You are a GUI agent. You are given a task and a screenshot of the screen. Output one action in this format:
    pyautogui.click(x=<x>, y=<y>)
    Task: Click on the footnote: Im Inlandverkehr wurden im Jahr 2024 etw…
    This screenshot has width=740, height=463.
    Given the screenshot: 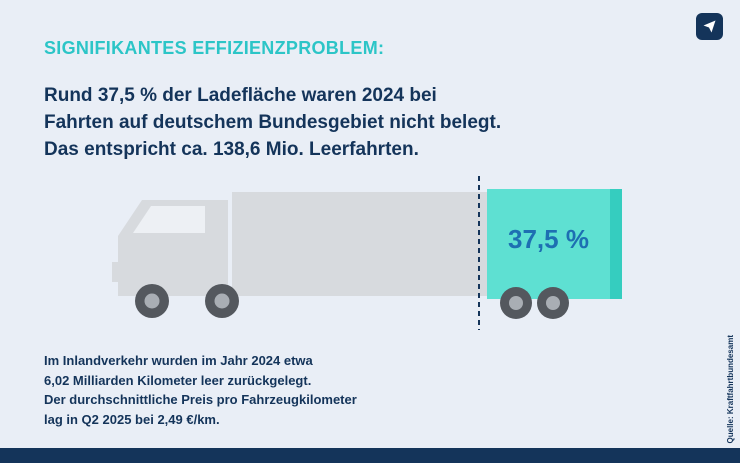 What is the action you would take?
    pyautogui.click(x=200, y=390)
    